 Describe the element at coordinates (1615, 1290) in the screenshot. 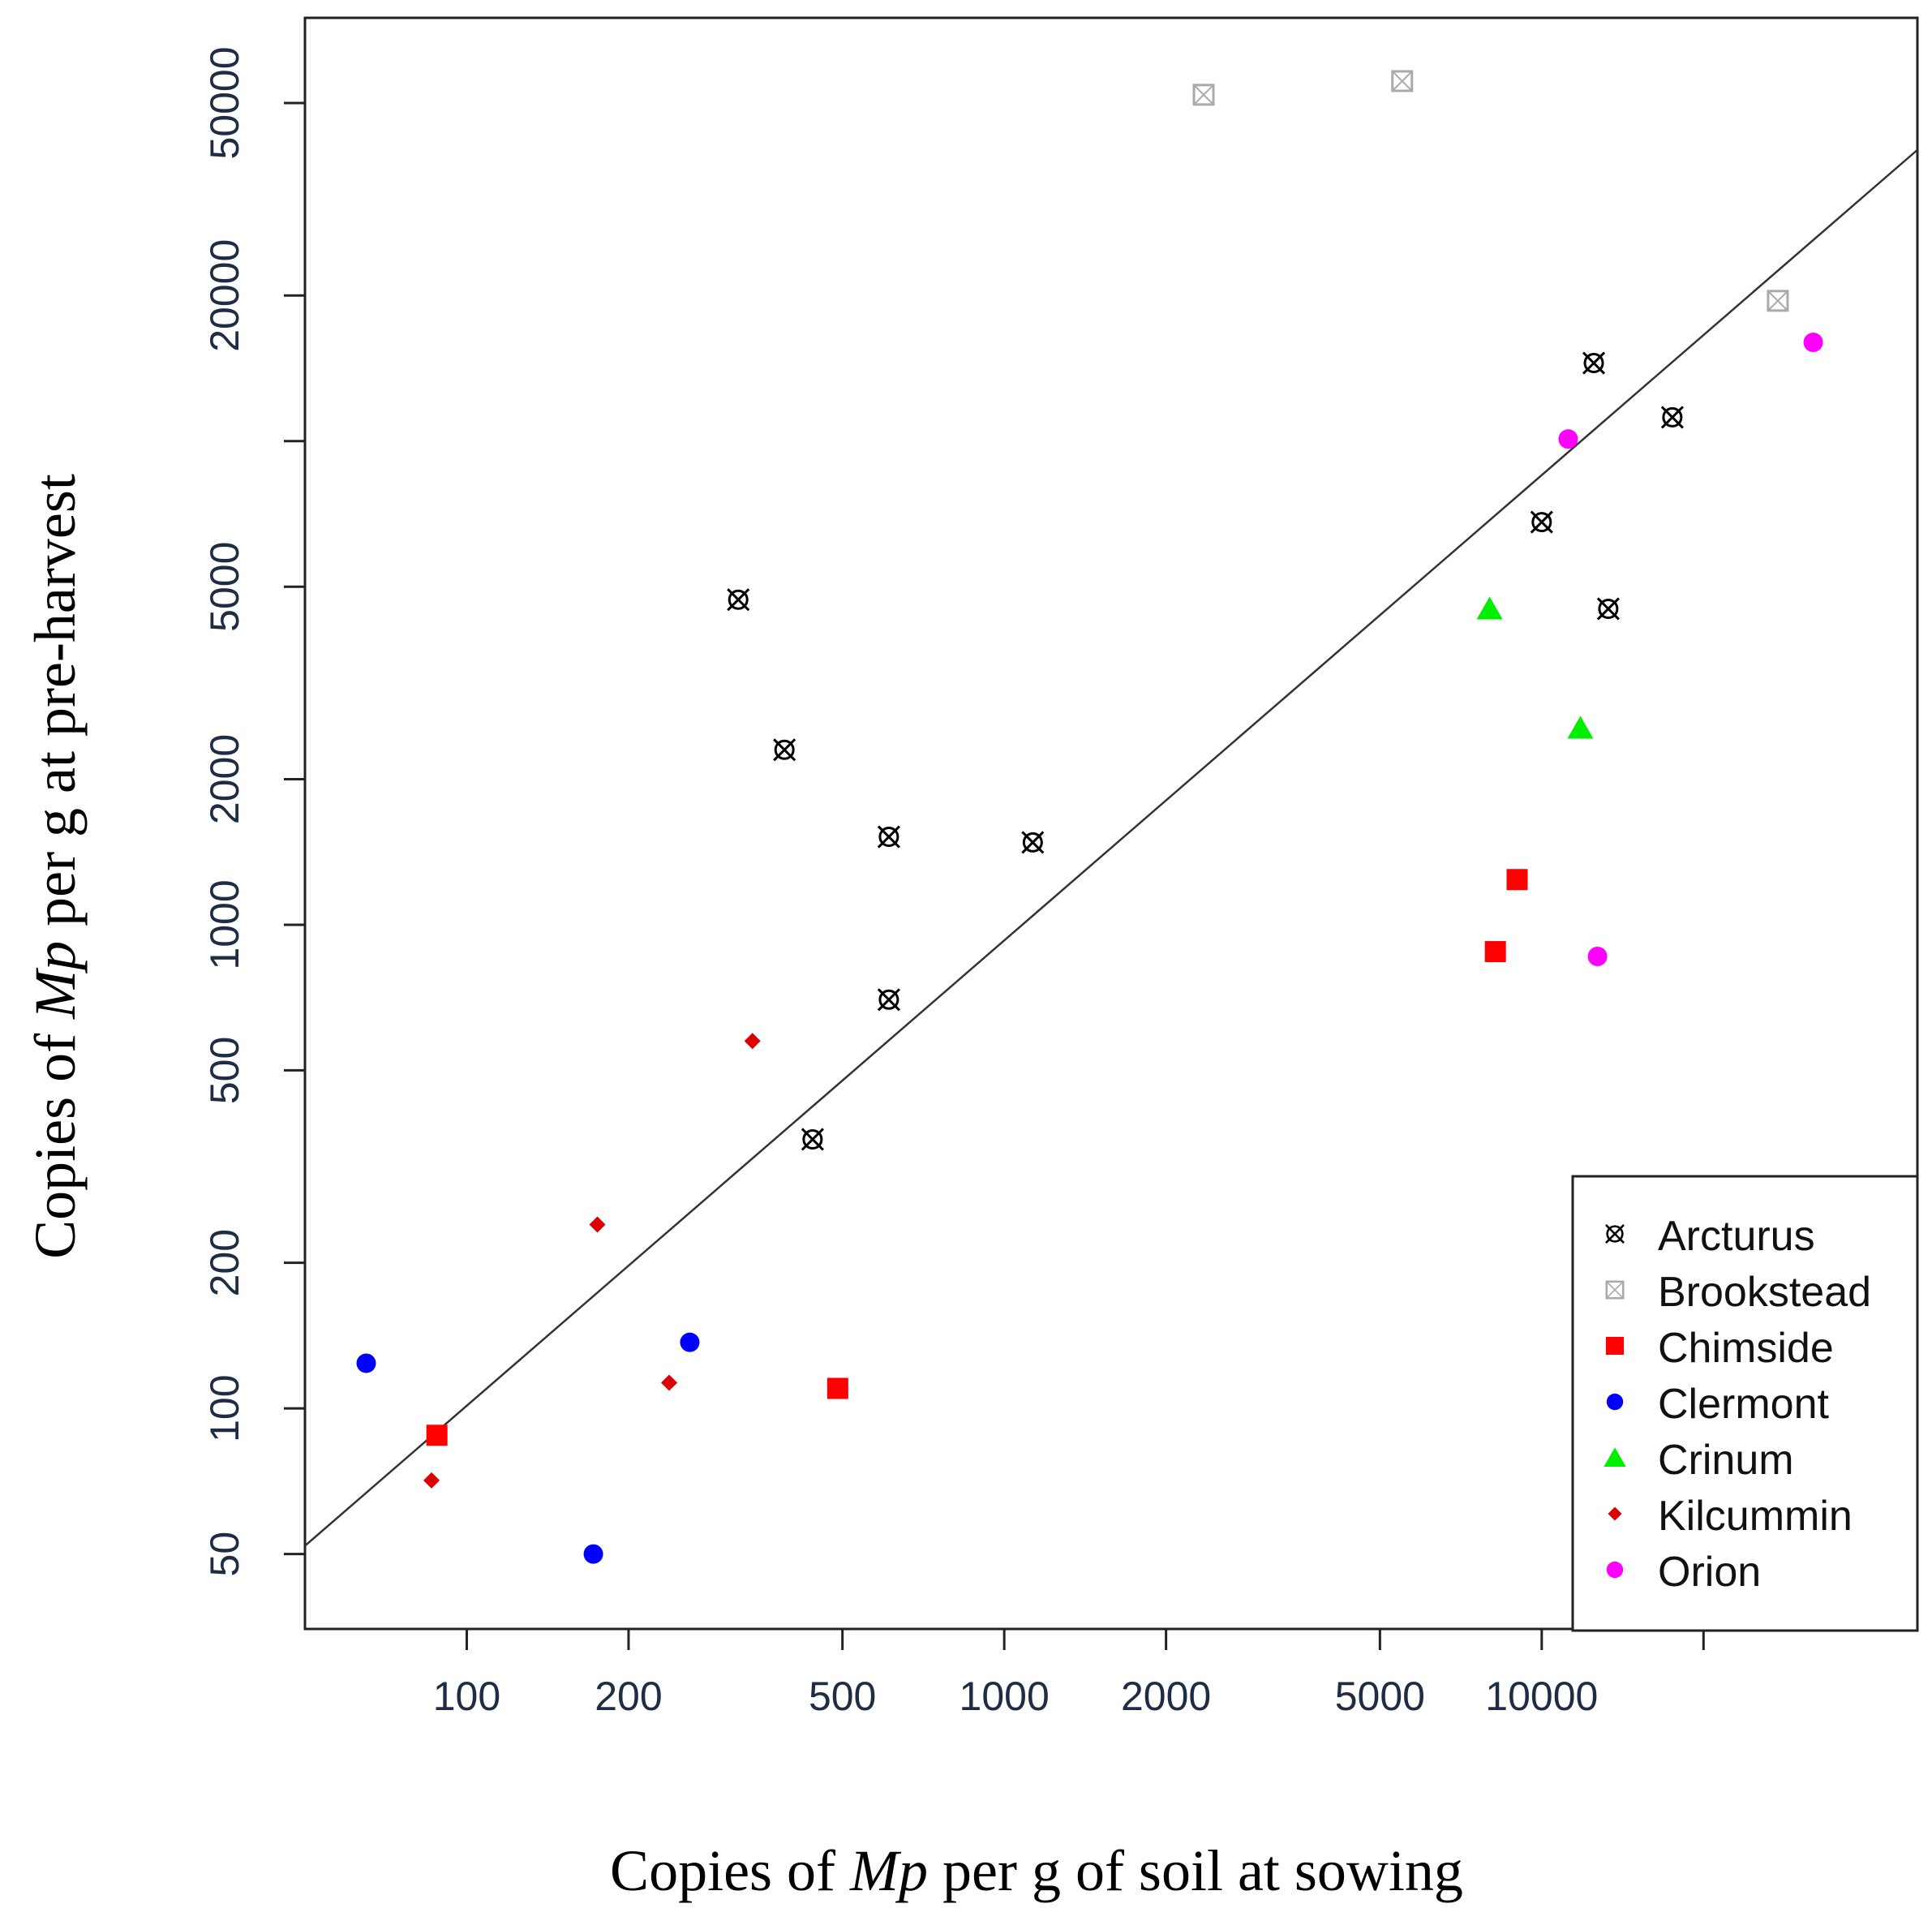

I see `legend-marker-brookstead` at that location.